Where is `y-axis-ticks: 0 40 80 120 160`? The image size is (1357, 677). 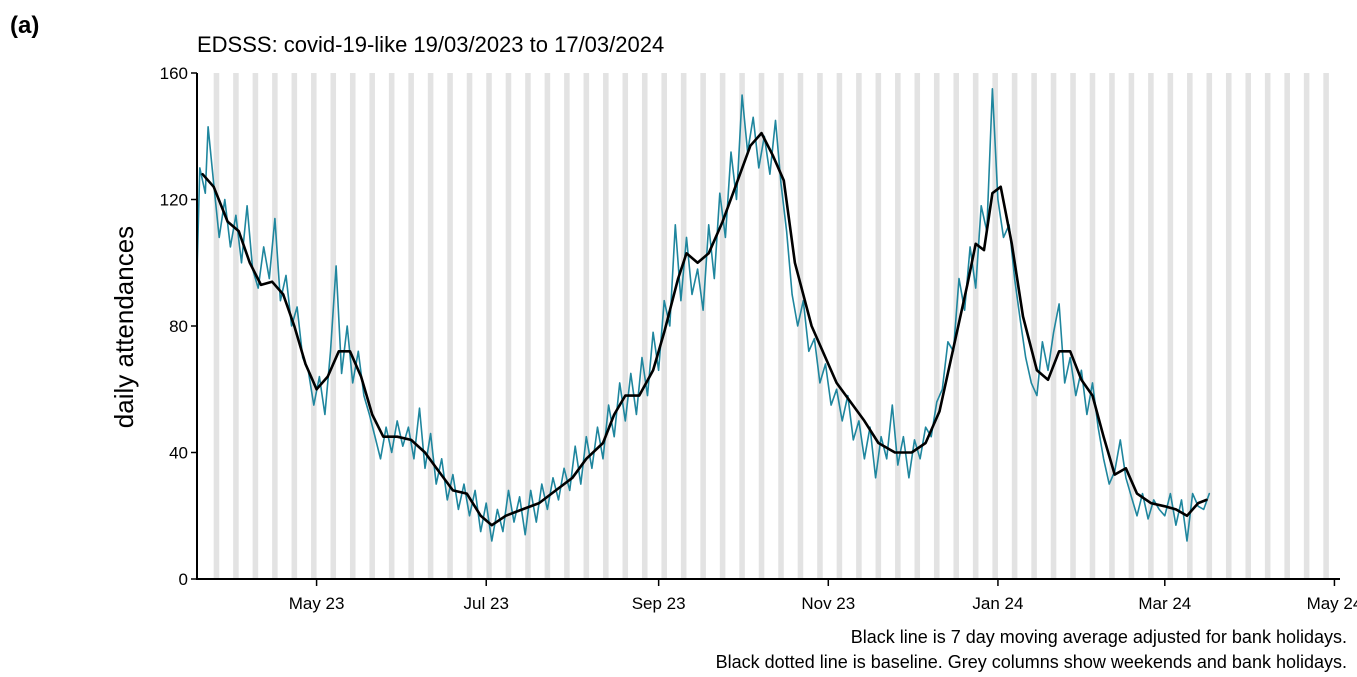
y-axis-ticks: 0 40 80 120 160 is located at coordinates (178, 326).